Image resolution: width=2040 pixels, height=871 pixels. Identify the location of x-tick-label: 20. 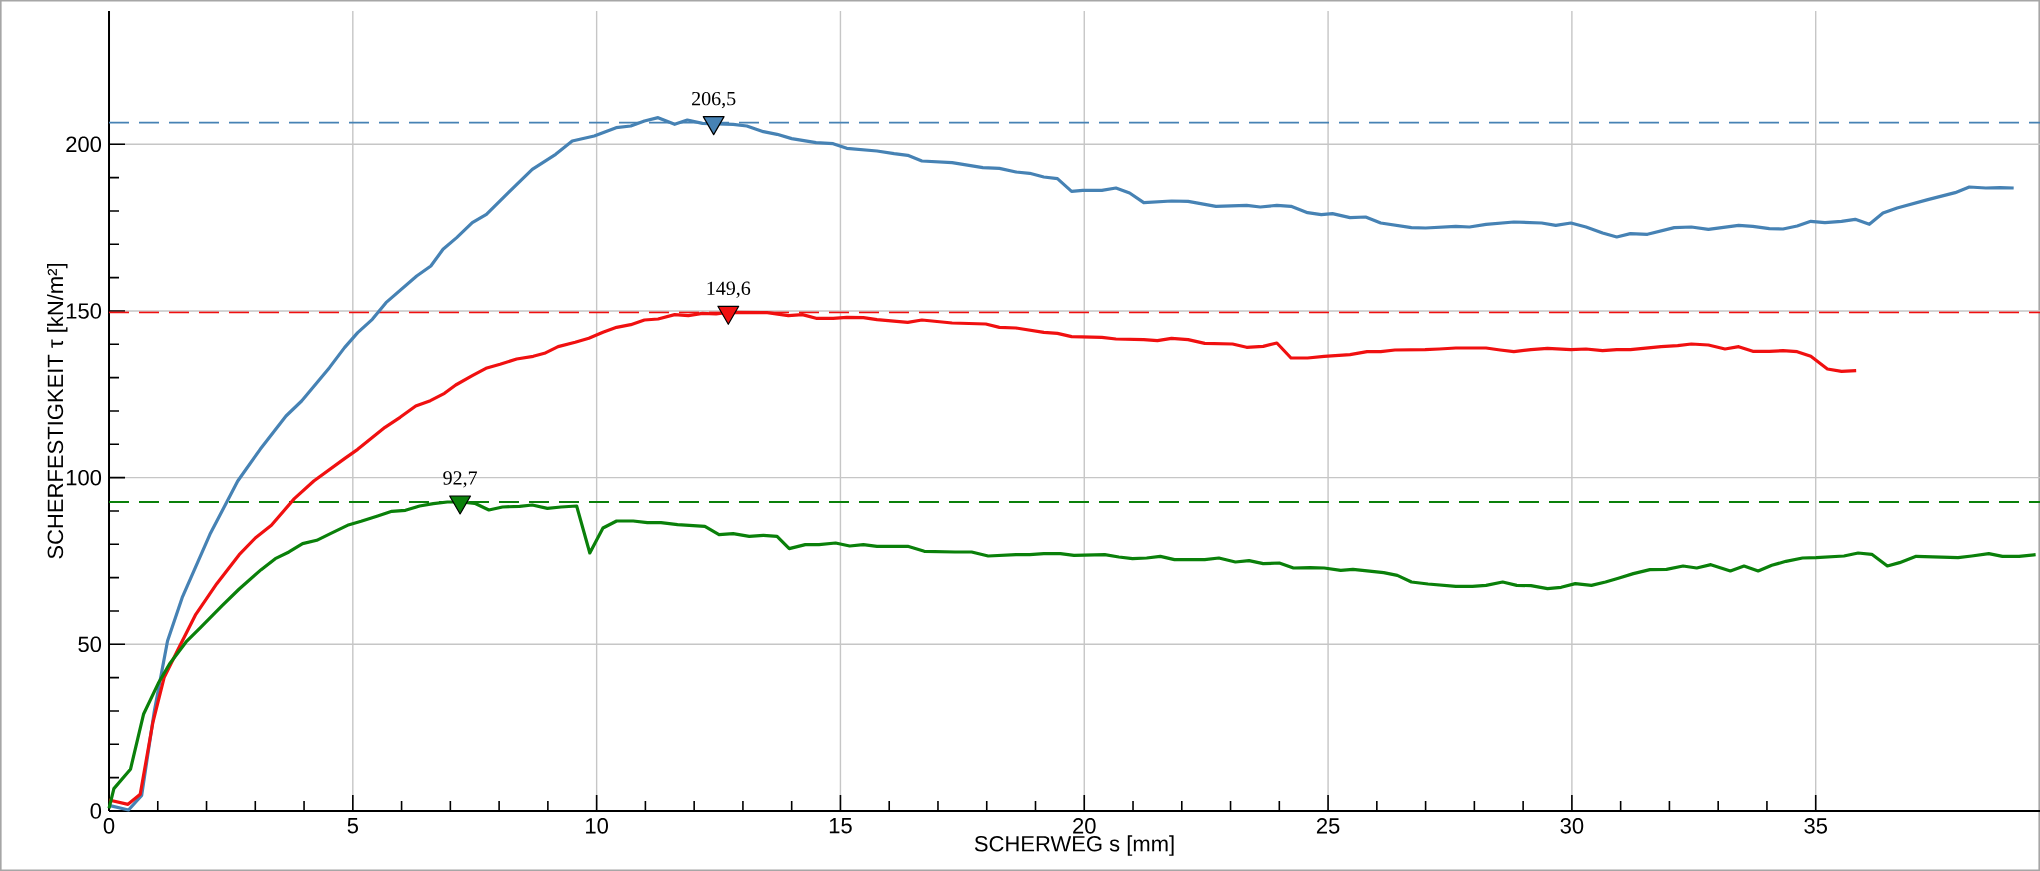
(1084, 826).